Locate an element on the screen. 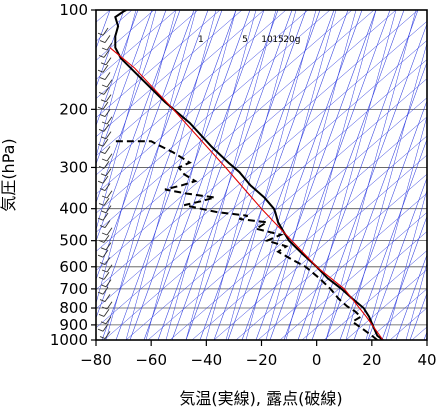  x-tick-label: 0 is located at coordinates (317, 360).